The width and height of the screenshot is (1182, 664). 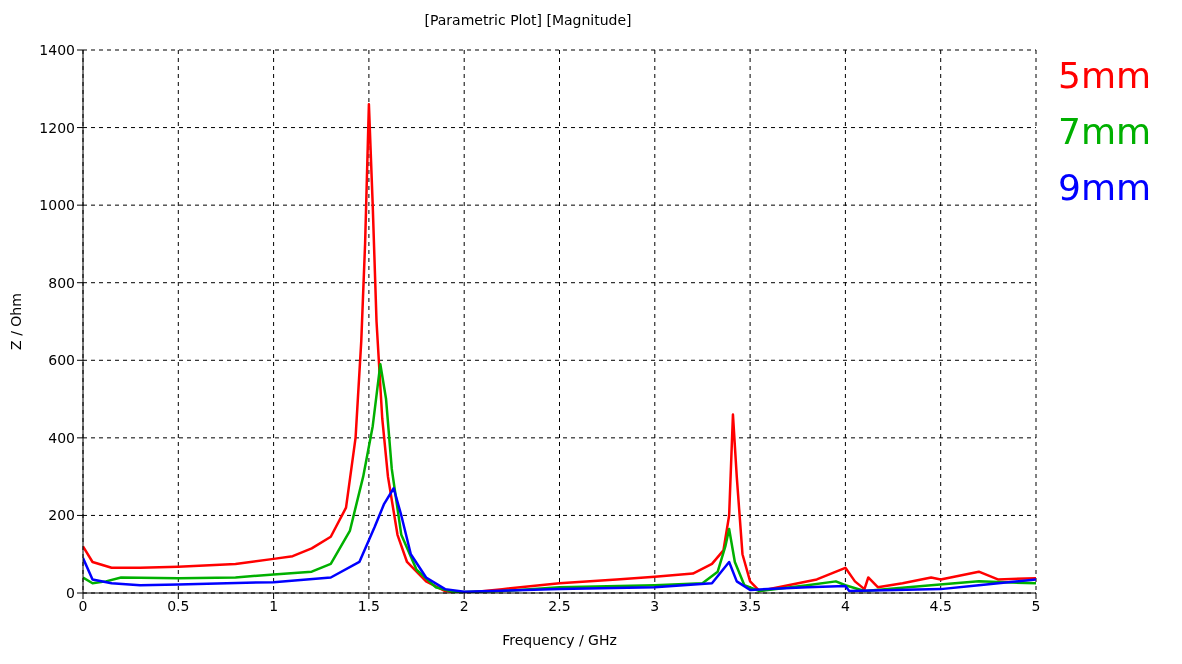 What do you see at coordinates (57, 205) in the screenshot?
I see `y-tick-label: 1000` at bounding box center [57, 205].